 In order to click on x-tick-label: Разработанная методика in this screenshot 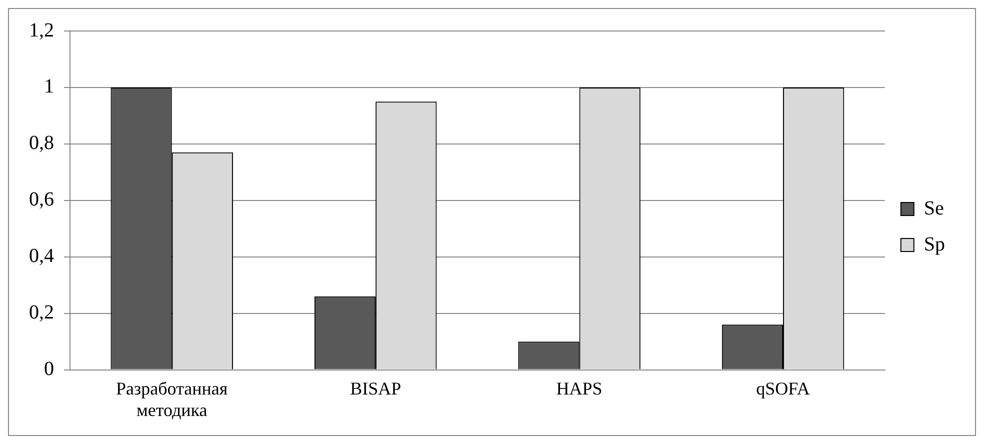, I will do `click(172, 399)`.